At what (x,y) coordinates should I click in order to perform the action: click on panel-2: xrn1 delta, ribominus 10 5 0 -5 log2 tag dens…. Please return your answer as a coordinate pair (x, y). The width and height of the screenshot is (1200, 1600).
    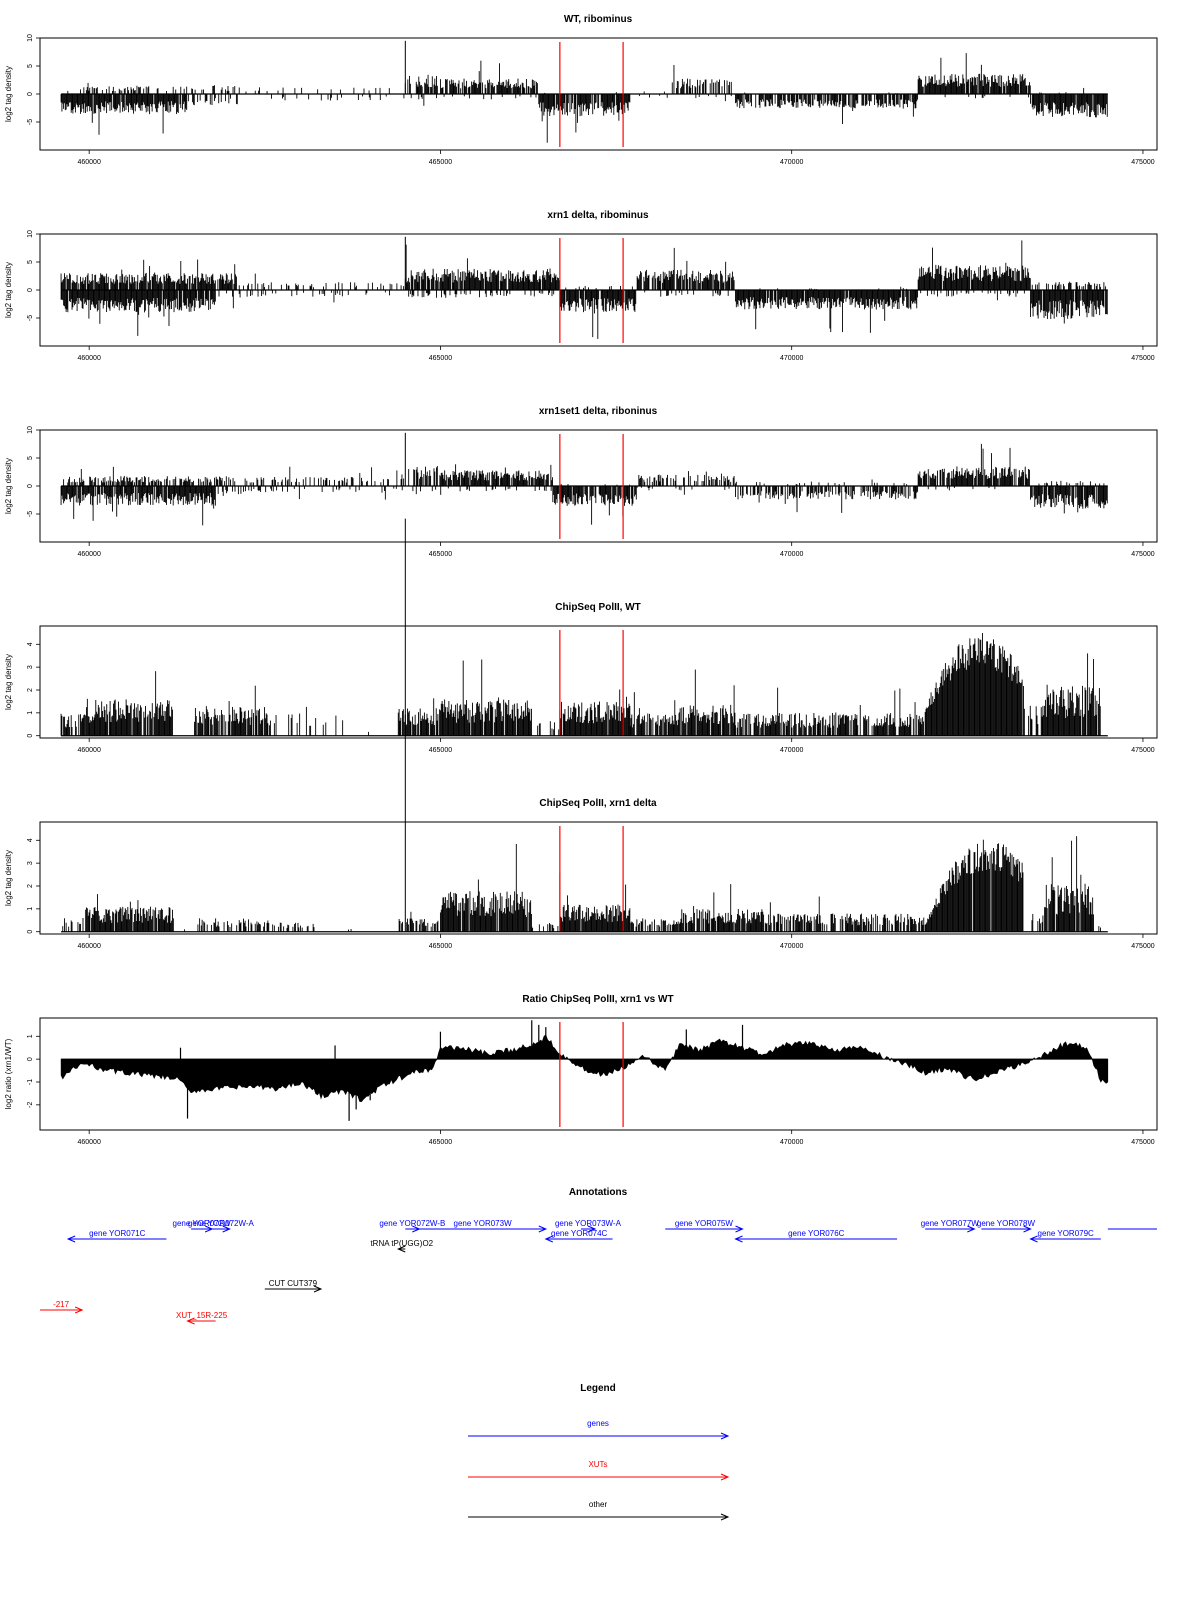
    Looking at the image, I should click on (581, 286).